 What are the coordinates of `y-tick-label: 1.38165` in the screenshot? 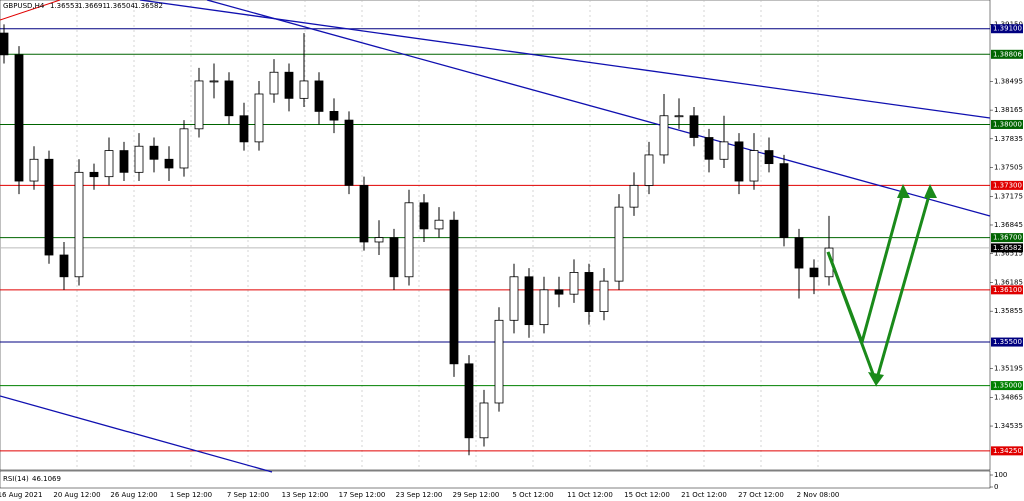 It's located at (1008, 110).